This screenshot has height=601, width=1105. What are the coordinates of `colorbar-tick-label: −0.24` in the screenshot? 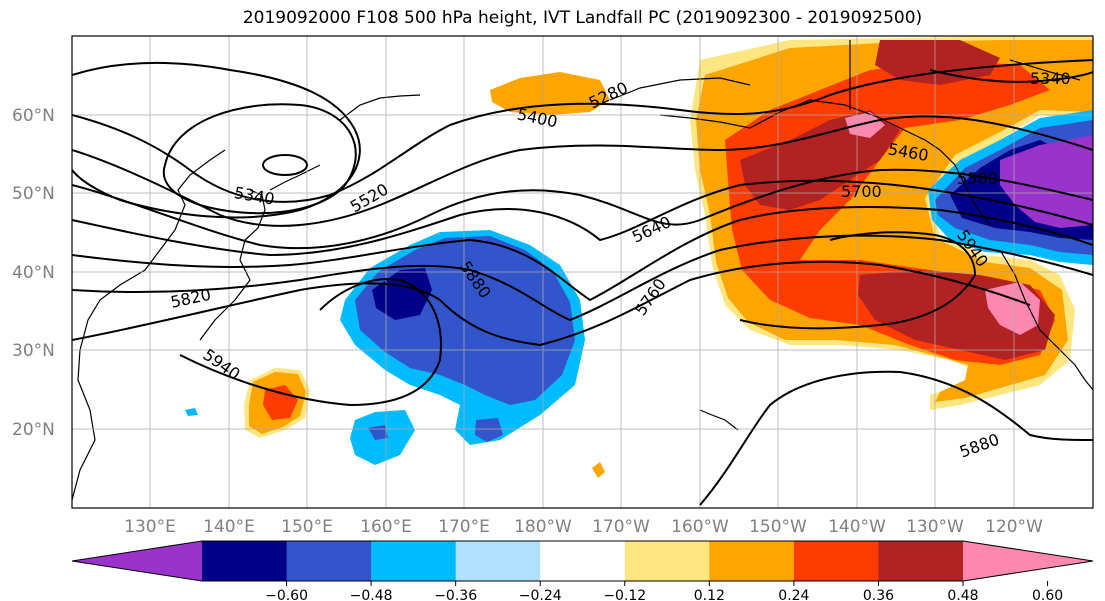 It's located at (540, 594).